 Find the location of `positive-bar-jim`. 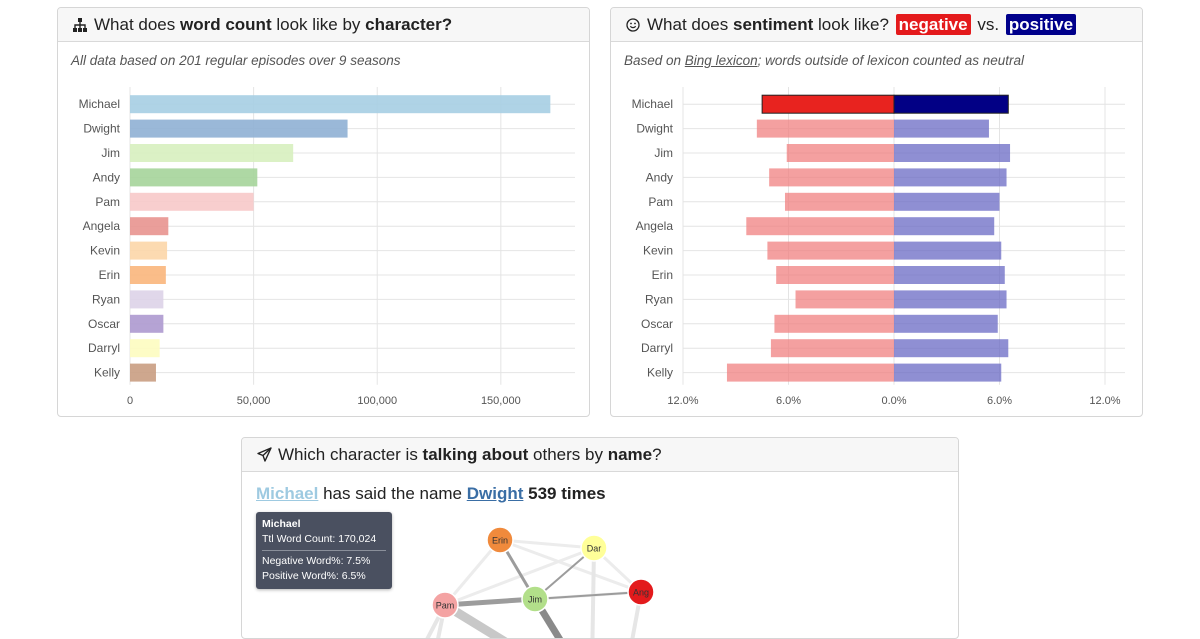

positive-bar-jim is located at coordinates (952, 153).